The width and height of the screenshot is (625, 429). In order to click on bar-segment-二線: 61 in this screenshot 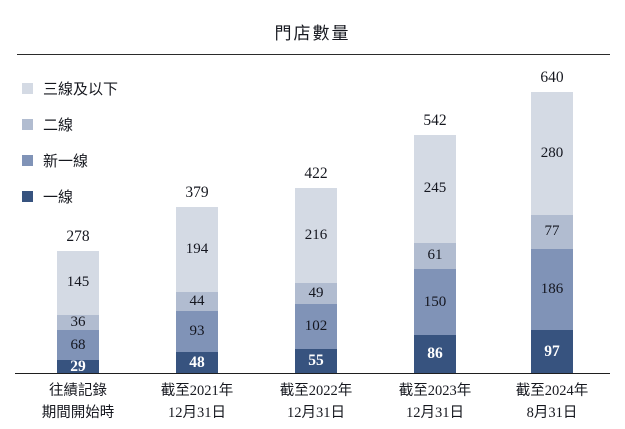, I will do `click(435, 256)`.